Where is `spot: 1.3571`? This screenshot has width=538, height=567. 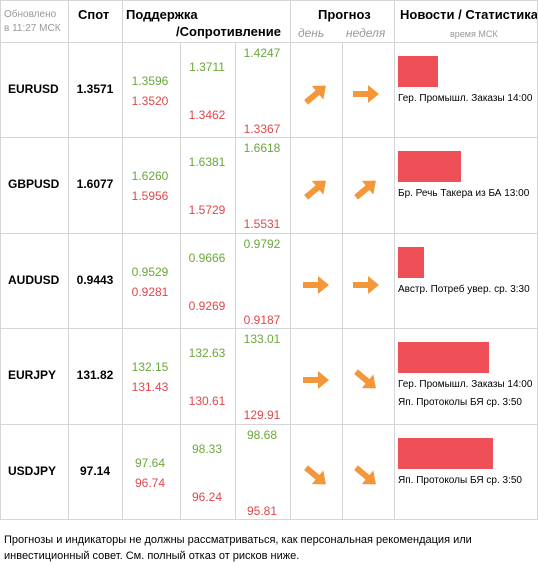 spot: 1.3571 is located at coordinates (95, 89).